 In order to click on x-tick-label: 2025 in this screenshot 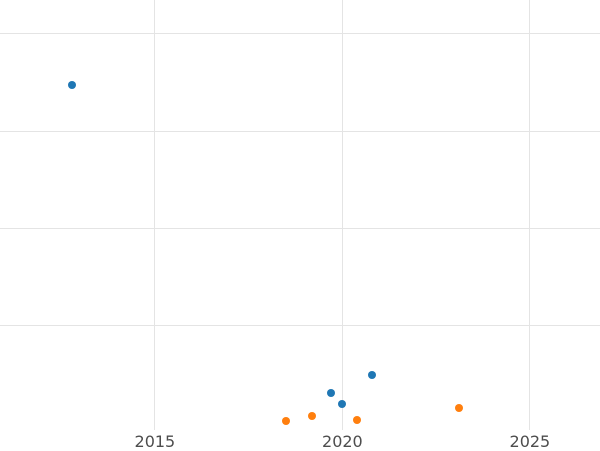, I will do `click(530, 441)`.